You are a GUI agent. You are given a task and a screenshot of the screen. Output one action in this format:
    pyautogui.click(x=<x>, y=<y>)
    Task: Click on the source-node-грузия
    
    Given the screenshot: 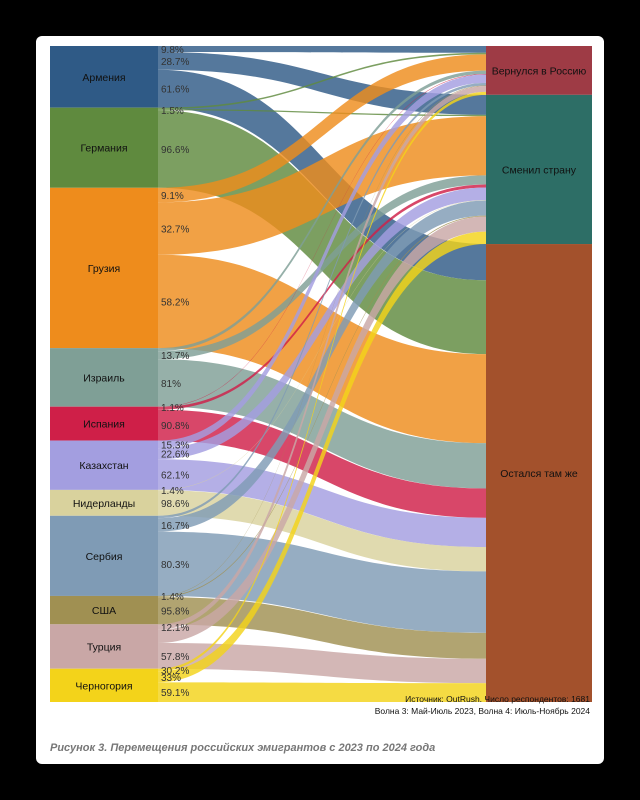 What is the action you would take?
    pyautogui.click(x=104, y=268)
    